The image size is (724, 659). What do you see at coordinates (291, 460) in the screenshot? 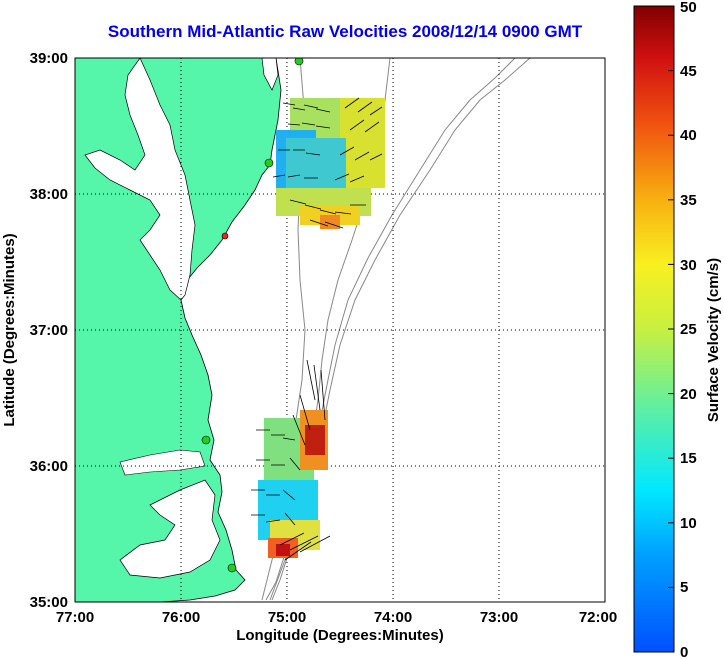
I see `vector-field-south` at bounding box center [291, 460].